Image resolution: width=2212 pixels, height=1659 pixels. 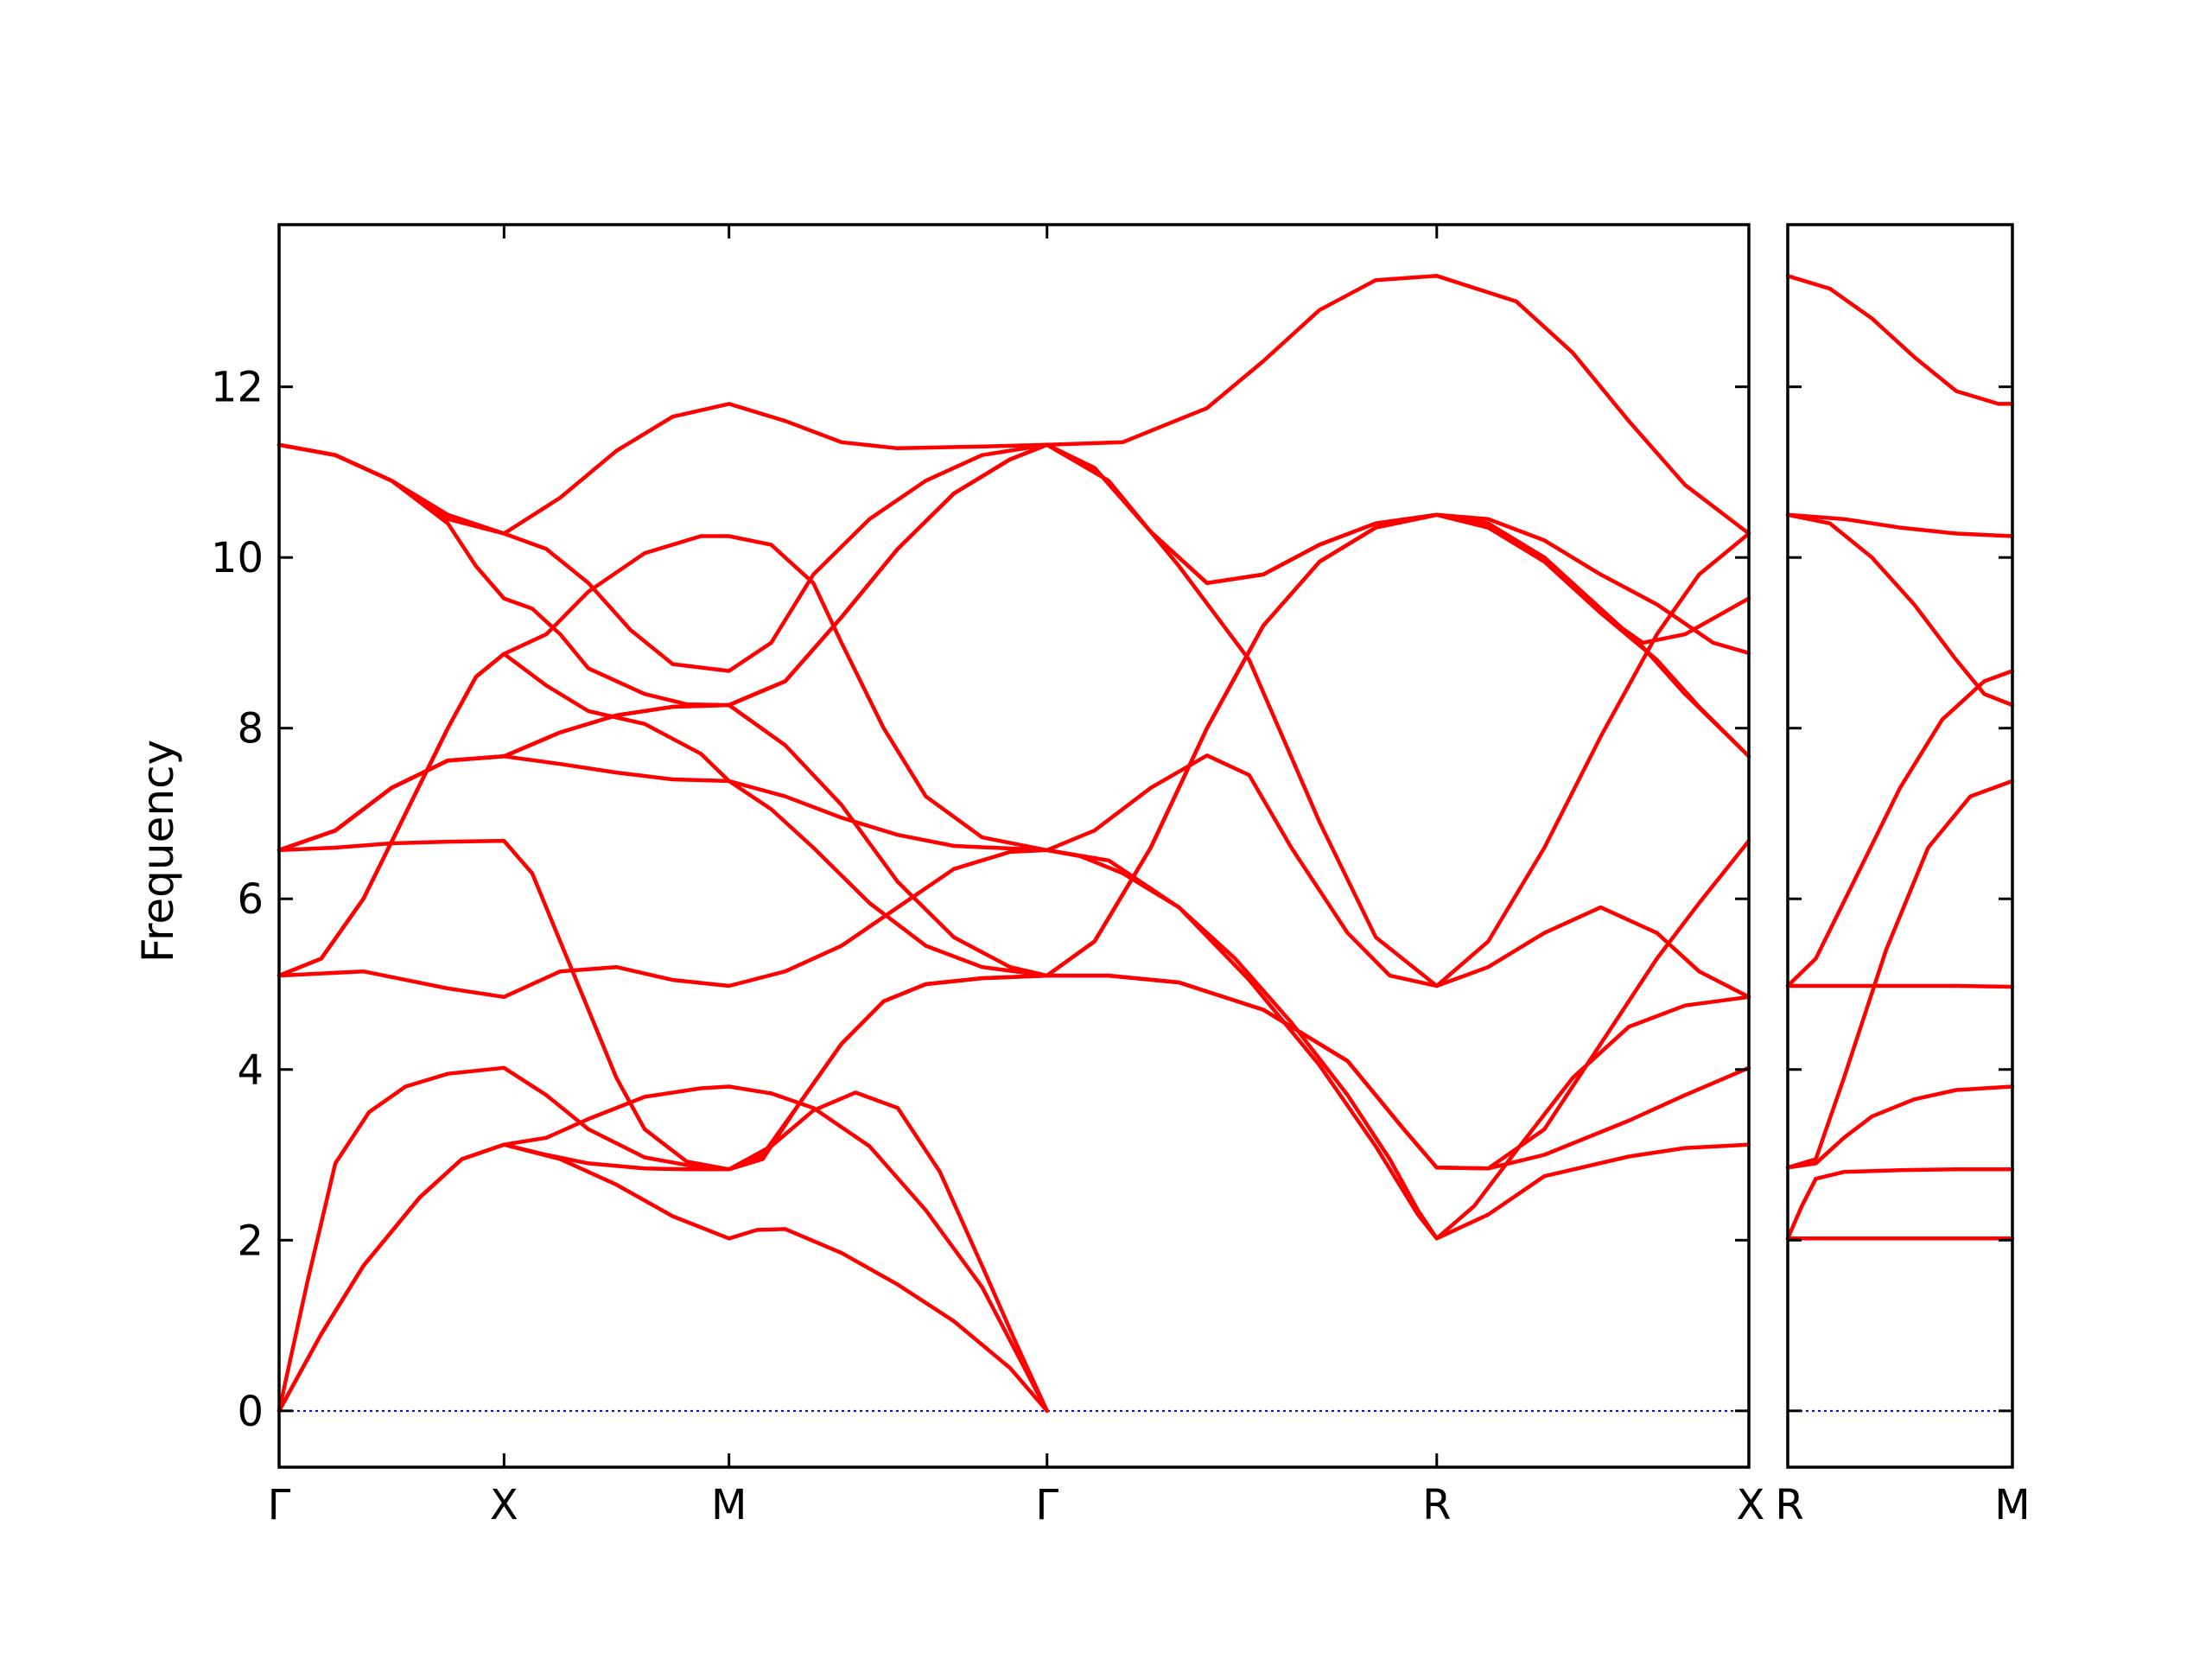 What do you see at coordinates (250, 729) in the screenshot?
I see `y-tick-label: 8` at bounding box center [250, 729].